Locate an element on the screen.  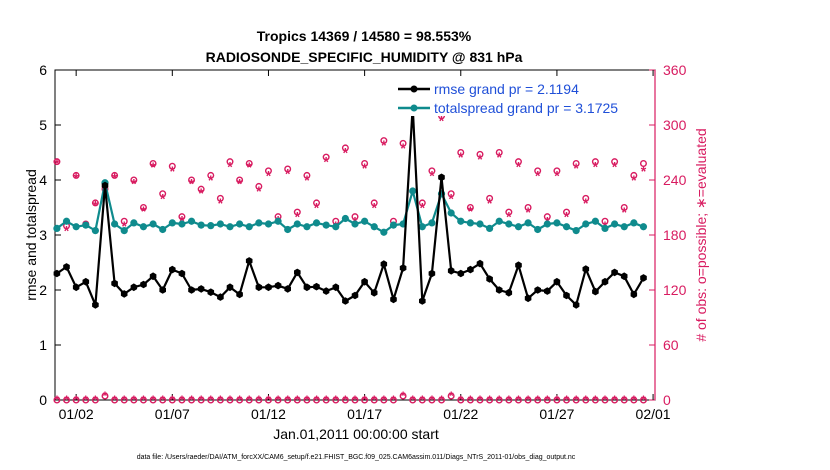
x-tick-label: 01/17 is located at coordinates (364, 414).